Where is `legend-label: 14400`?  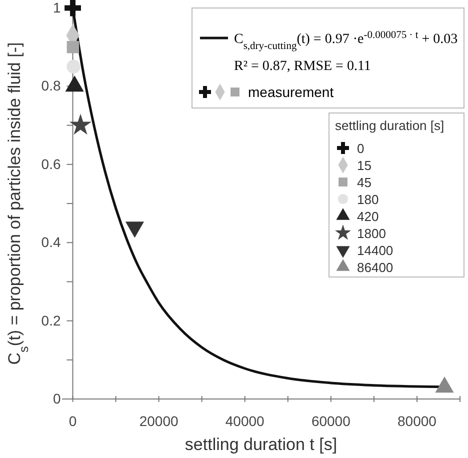 legend-label: 14400 is located at coordinates (375, 250).